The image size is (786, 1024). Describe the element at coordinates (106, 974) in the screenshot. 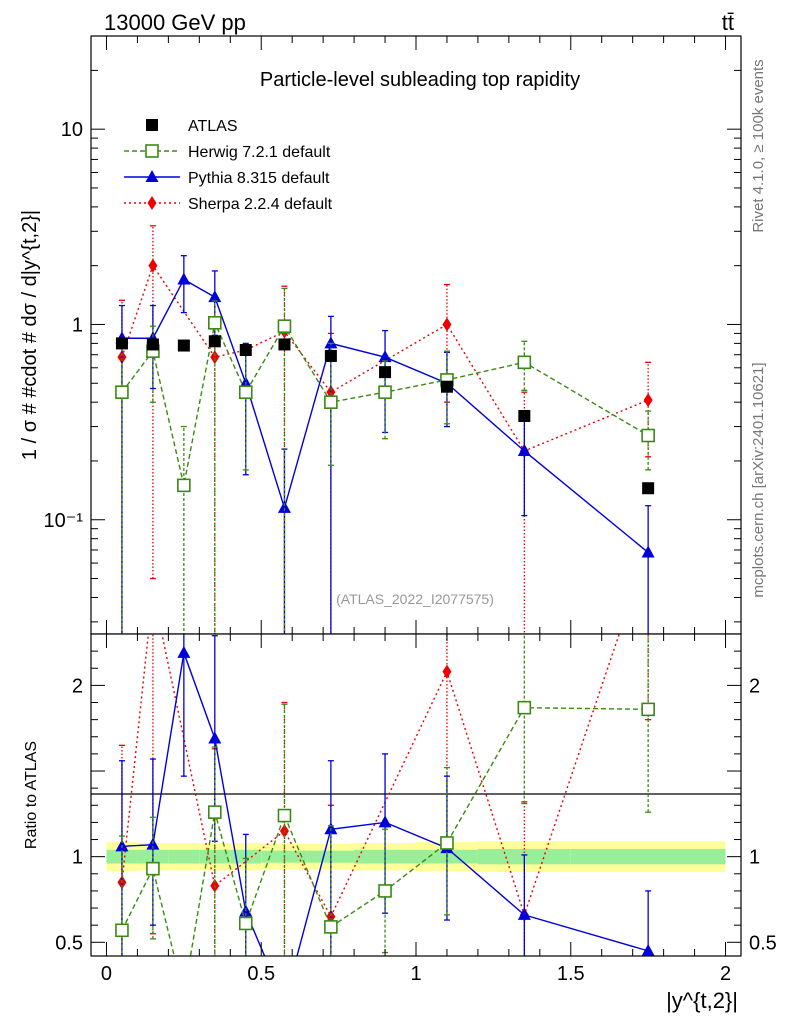

I see `x-tick-label: 0` at that location.